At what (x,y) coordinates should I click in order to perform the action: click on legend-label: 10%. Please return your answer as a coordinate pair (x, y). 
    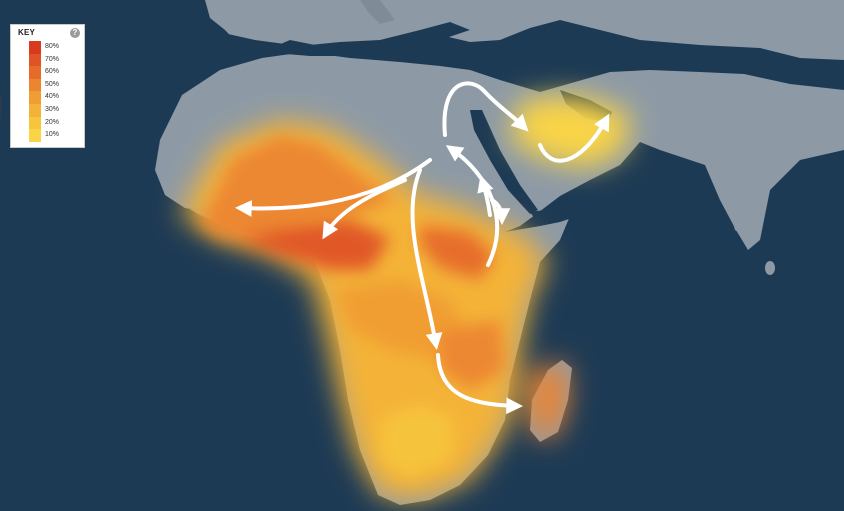
    Looking at the image, I should click on (52, 135).